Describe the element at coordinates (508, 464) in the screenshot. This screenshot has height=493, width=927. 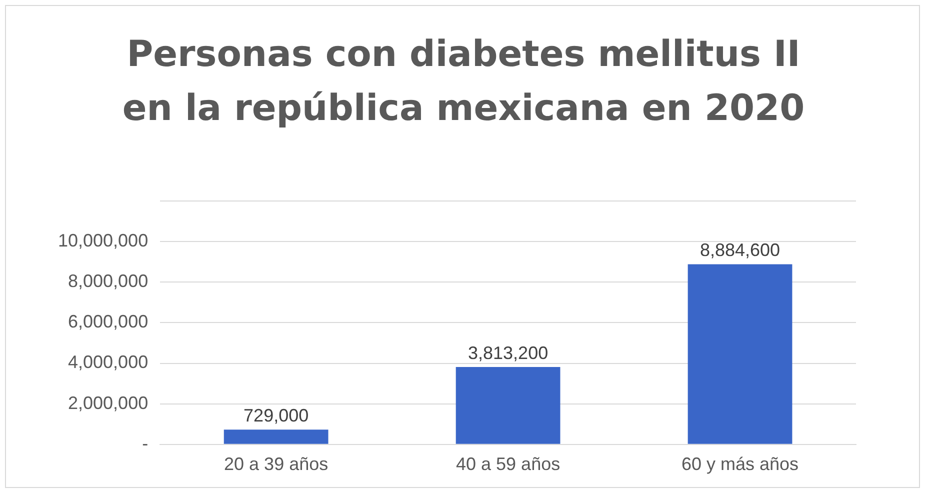
I see `x-tick-label: 40 a 59 años` at that location.